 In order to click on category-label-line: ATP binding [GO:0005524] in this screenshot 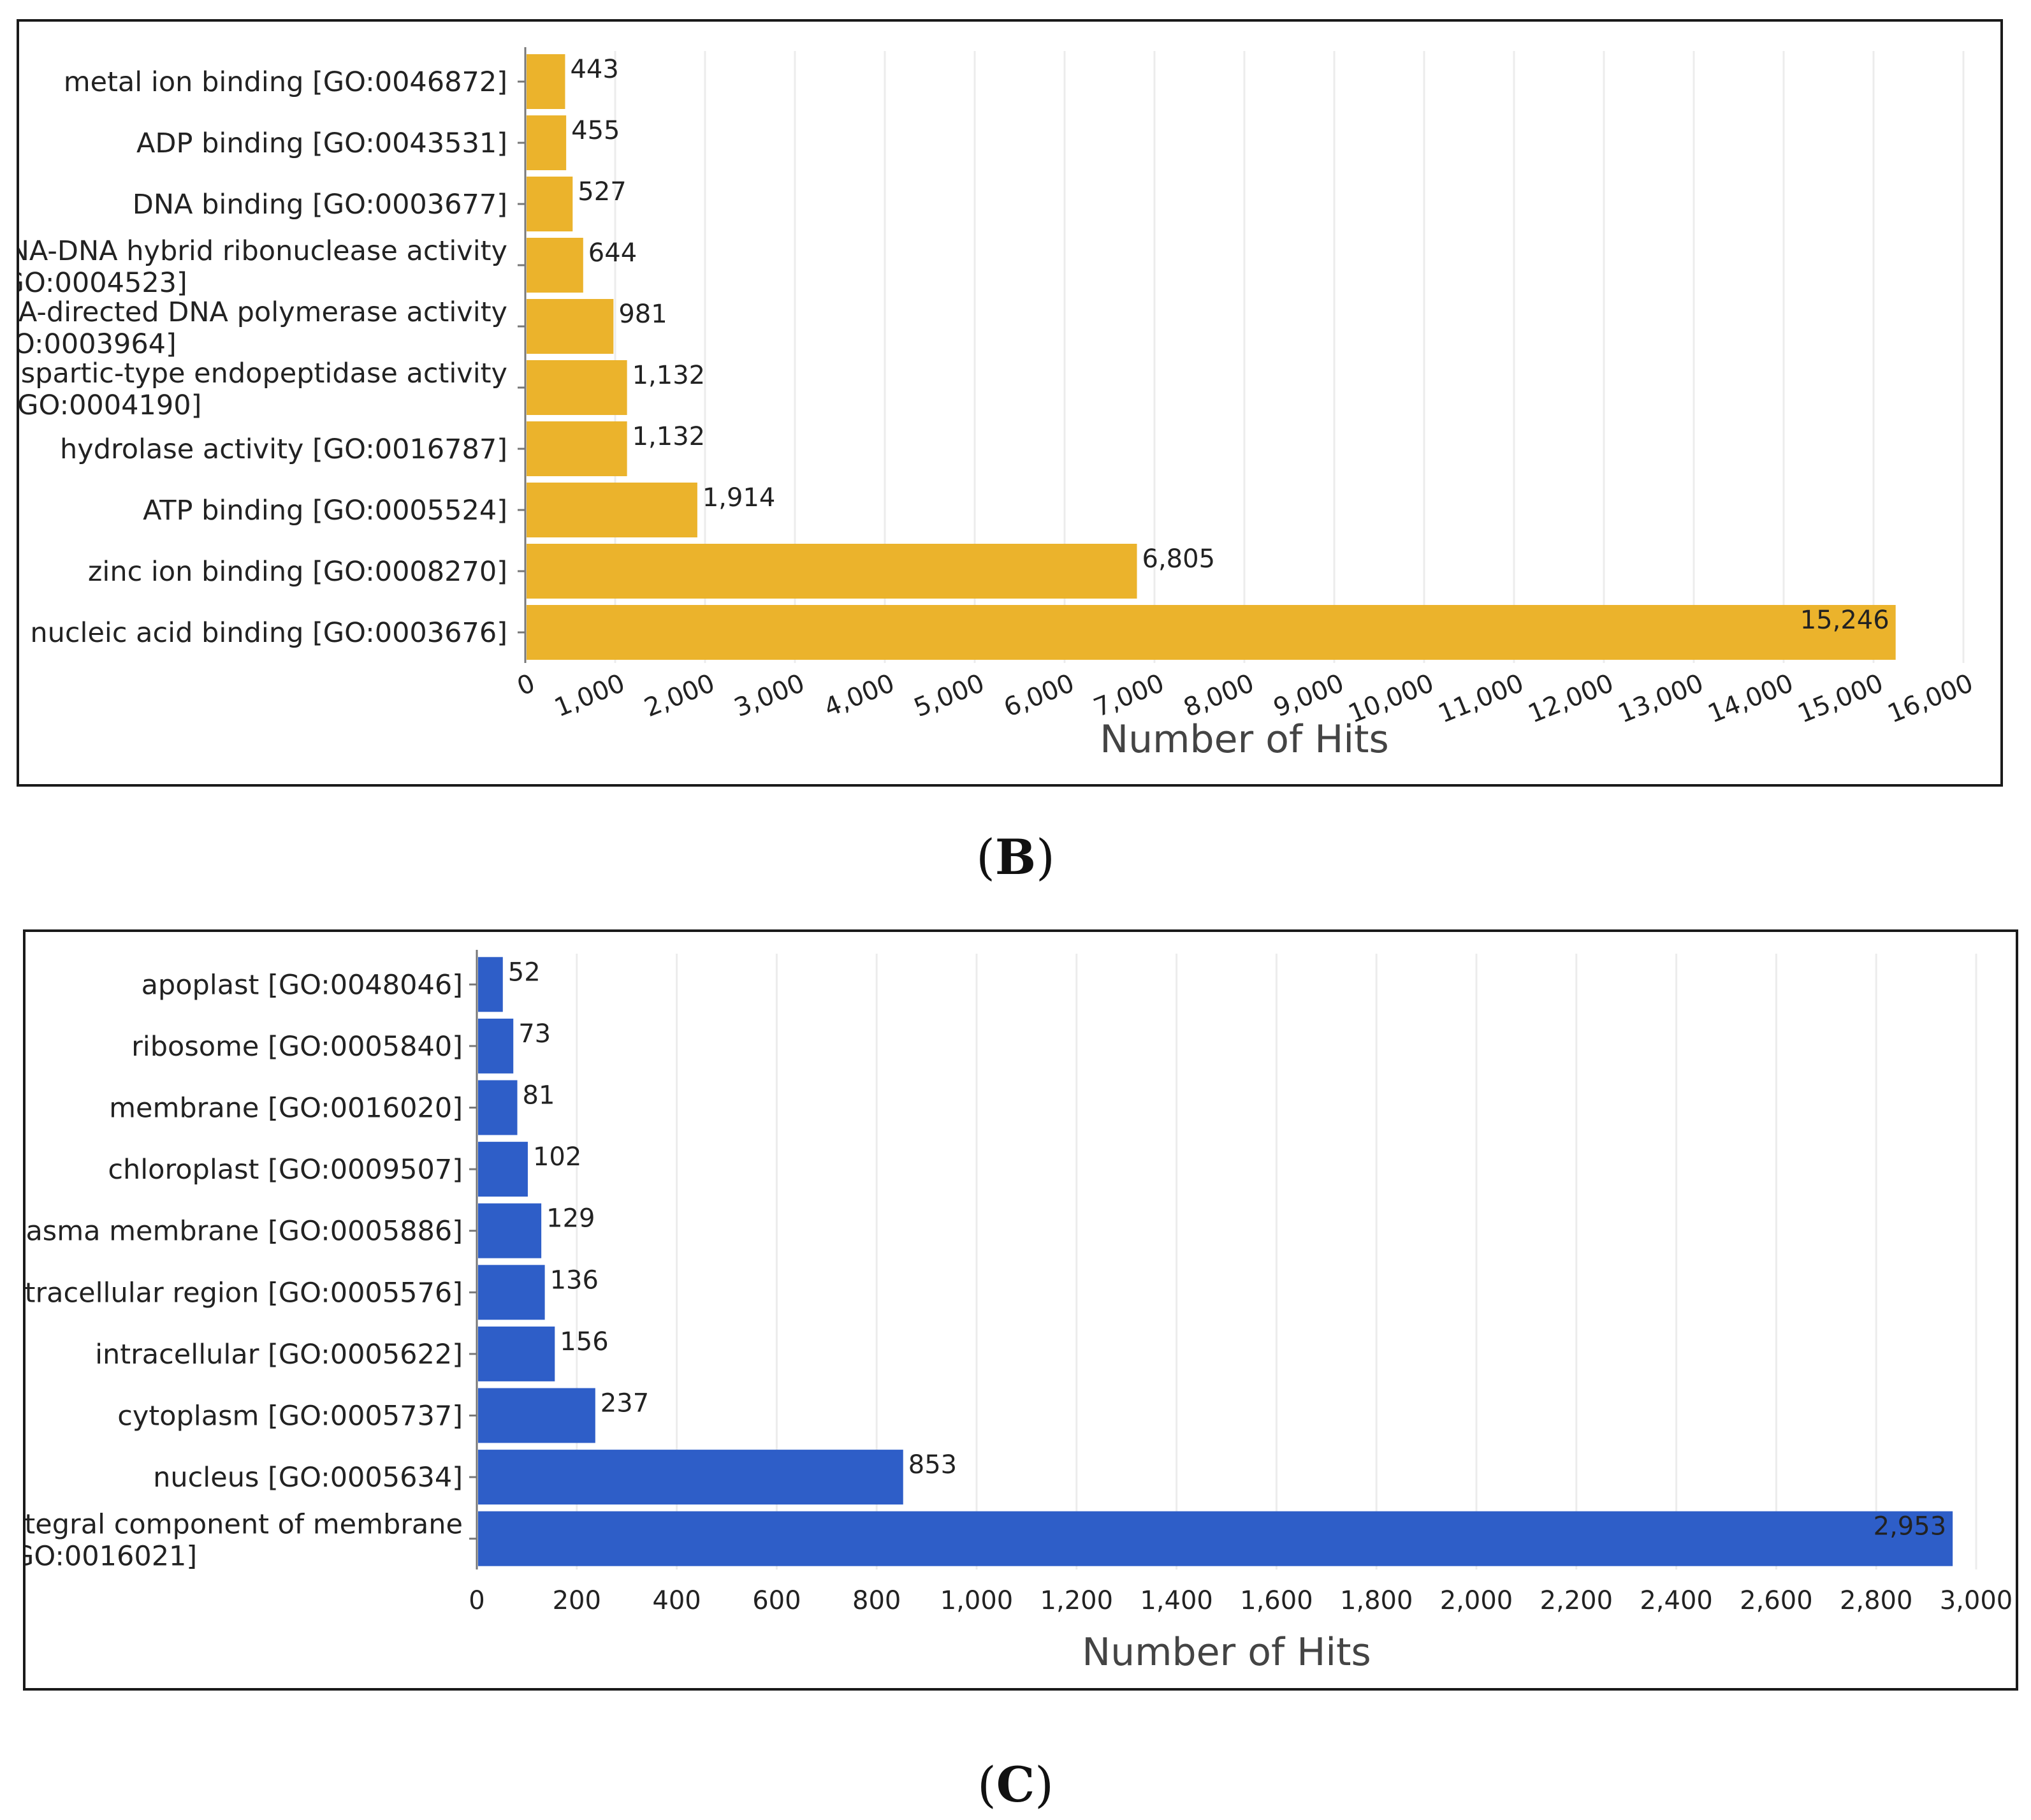, I will do `click(325, 511)`.